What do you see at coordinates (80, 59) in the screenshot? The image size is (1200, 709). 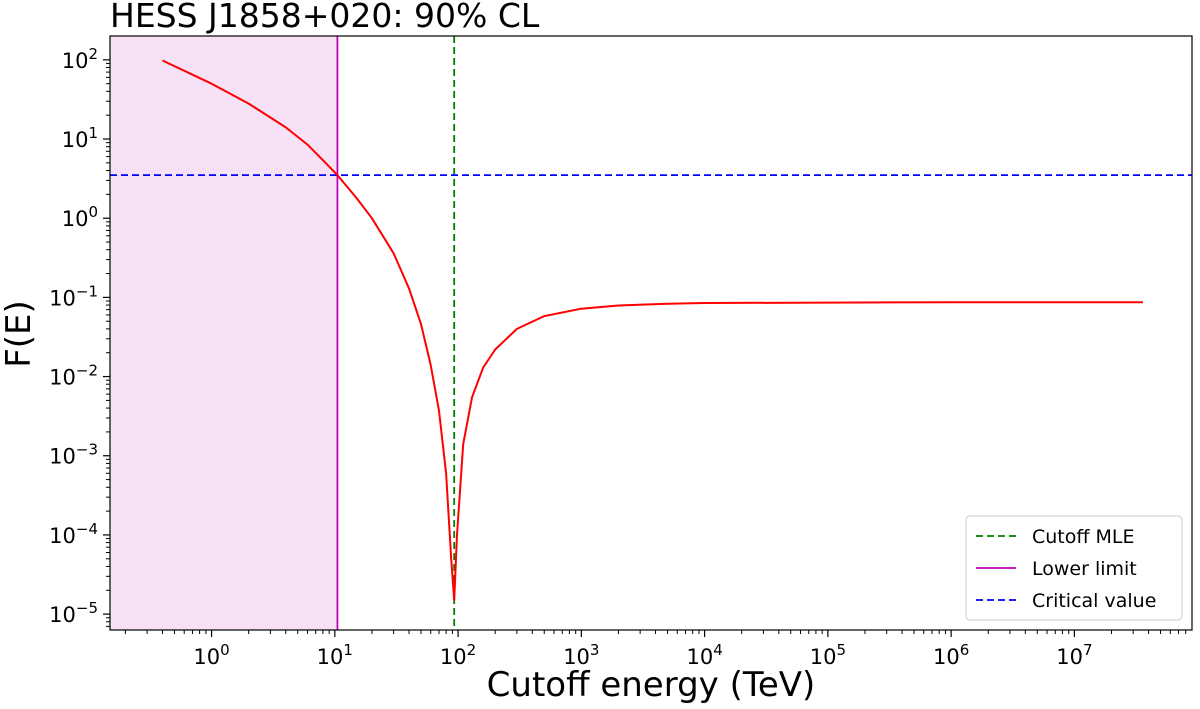 I see `y-tick-label: 10²` at bounding box center [80, 59].